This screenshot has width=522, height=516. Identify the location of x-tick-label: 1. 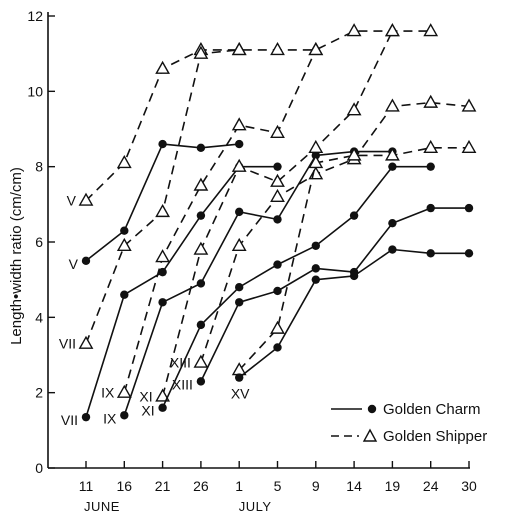
(239, 486).